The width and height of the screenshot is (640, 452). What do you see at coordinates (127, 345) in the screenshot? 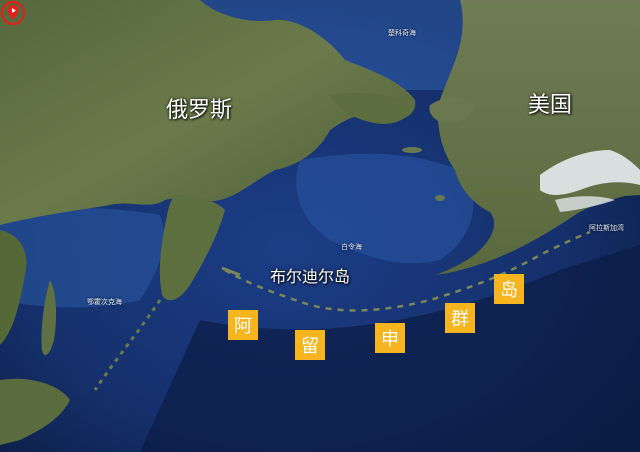
I see `kuril-islands` at bounding box center [127, 345].